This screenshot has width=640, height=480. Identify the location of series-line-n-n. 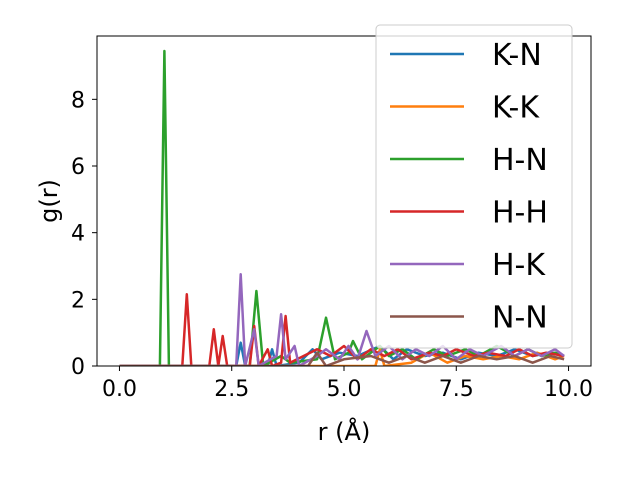
(342, 358).